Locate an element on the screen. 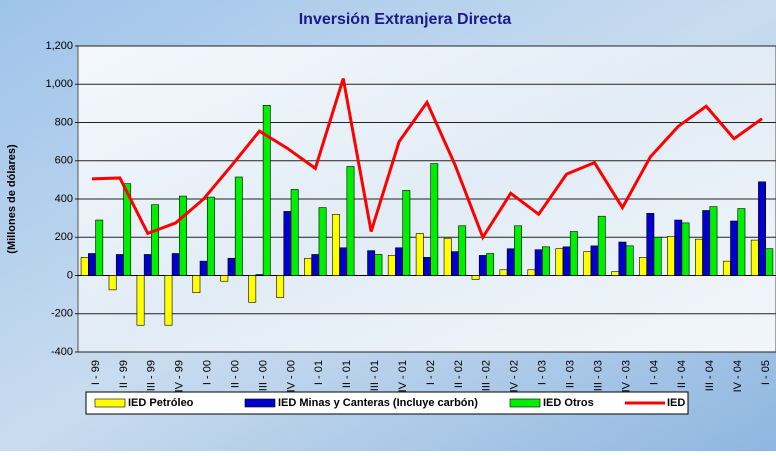 Image resolution: width=776 pixels, height=456 pixels. x-tick-label: III - 99 is located at coordinates (152, 375).